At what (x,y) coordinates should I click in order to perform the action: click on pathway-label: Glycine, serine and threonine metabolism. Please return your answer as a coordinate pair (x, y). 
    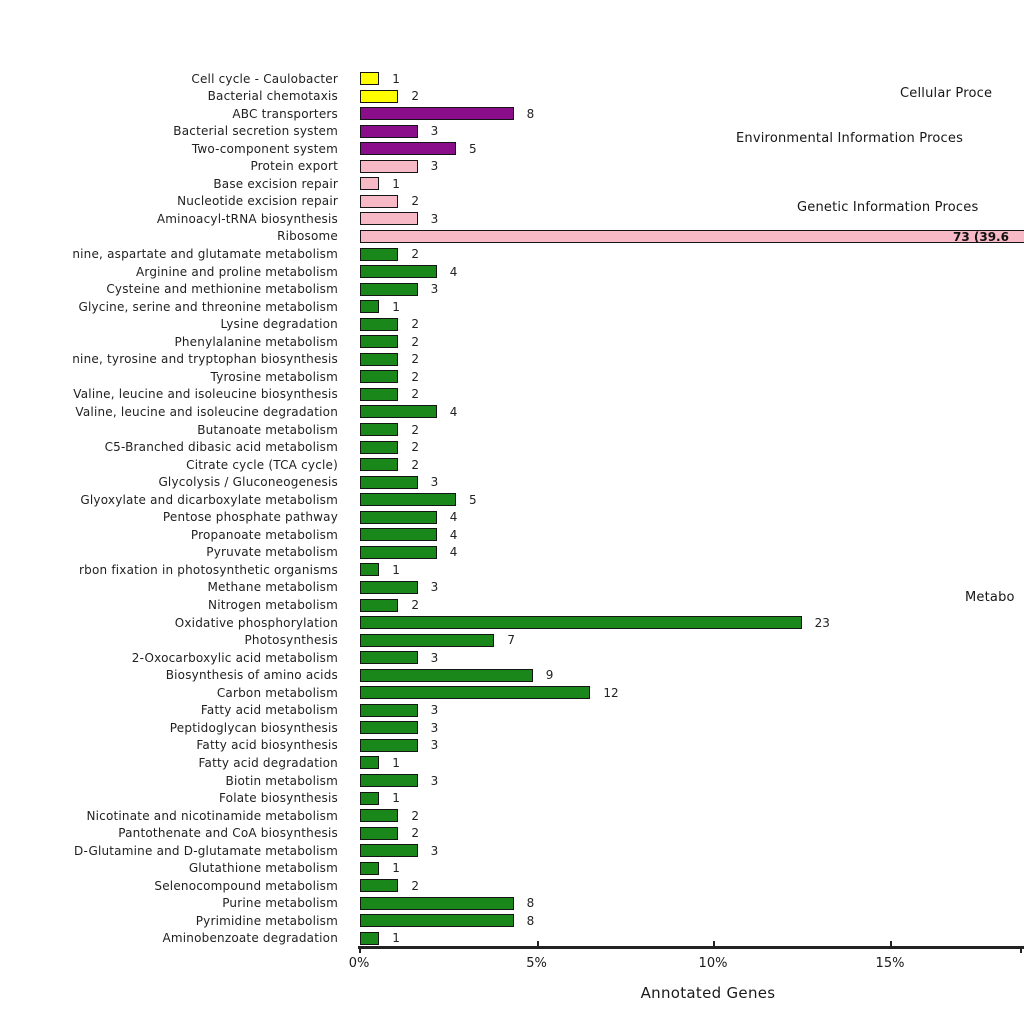
    Looking at the image, I should click on (208, 306).